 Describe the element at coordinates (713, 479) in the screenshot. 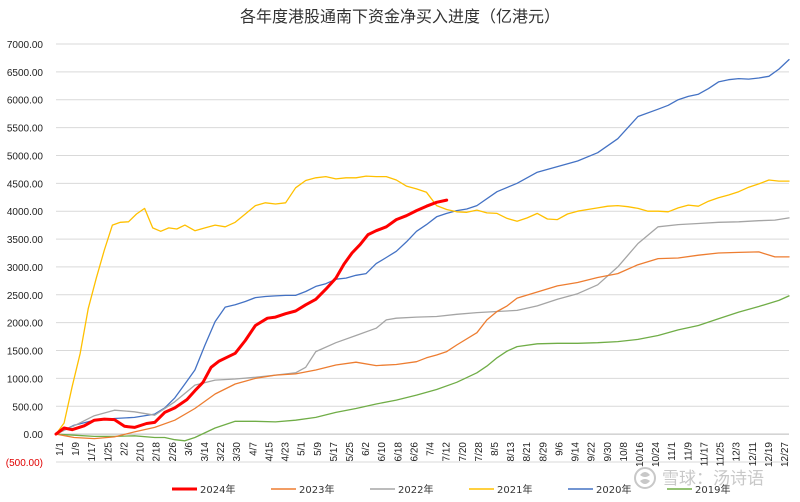

I see `watermark-text: 雪球：汤诗语` at that location.